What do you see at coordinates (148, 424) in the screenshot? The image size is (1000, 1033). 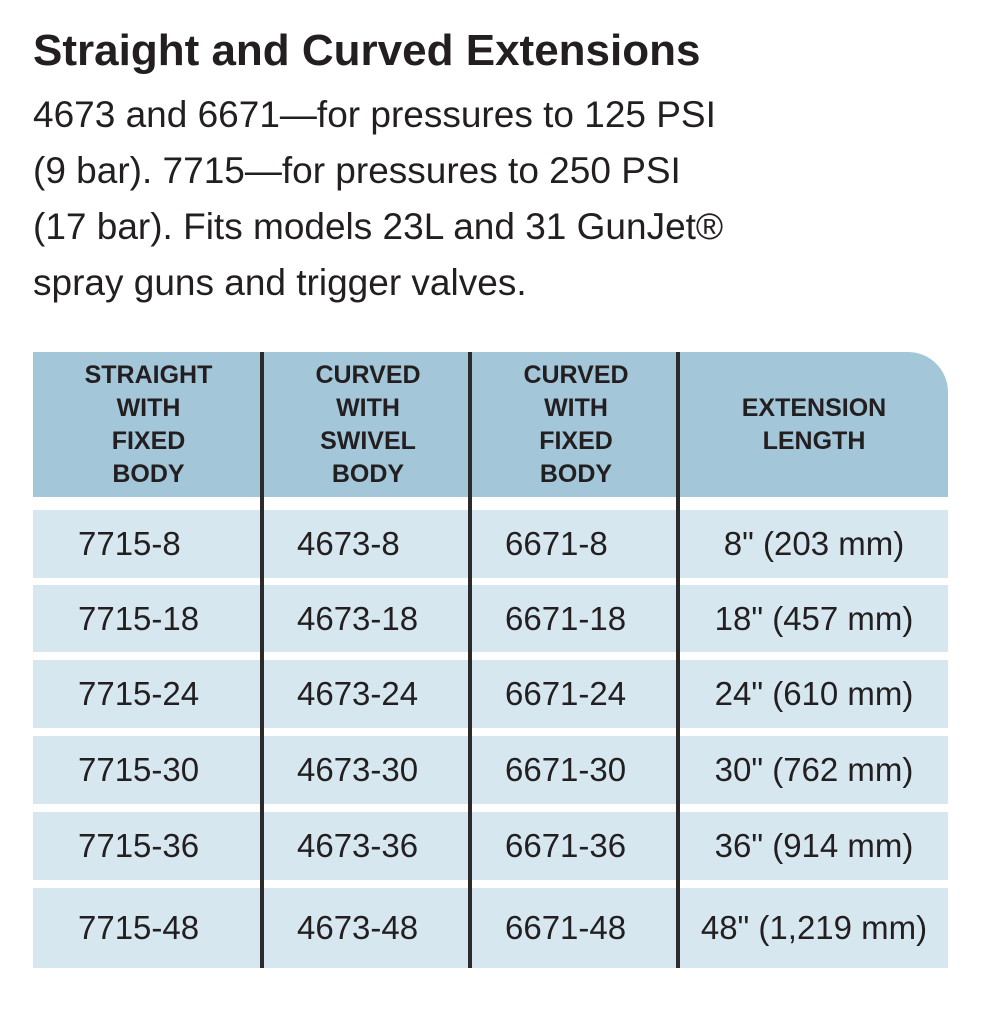 I see `column-header: STRAIGHT WITH FIXED BODY` at bounding box center [148, 424].